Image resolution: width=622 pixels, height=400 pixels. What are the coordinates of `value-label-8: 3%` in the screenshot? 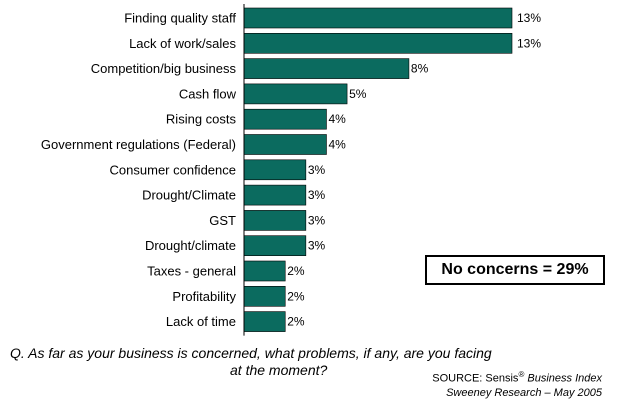 It's located at (317, 195).